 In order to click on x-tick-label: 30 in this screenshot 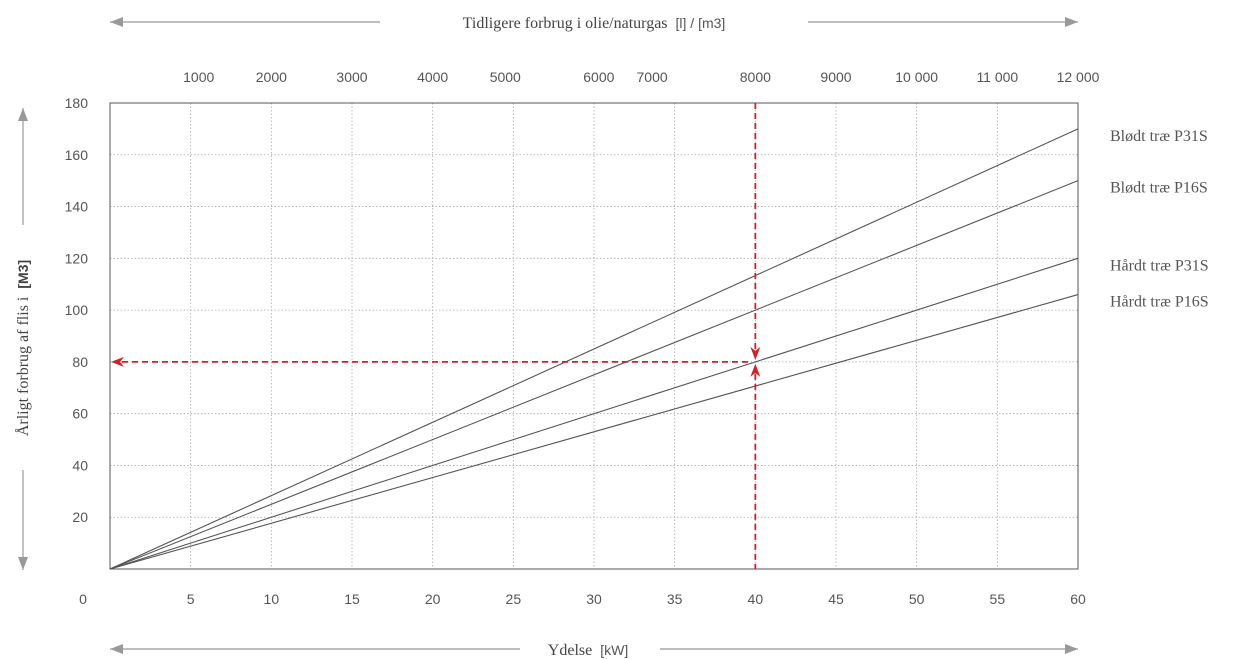, I will do `click(594, 599)`.